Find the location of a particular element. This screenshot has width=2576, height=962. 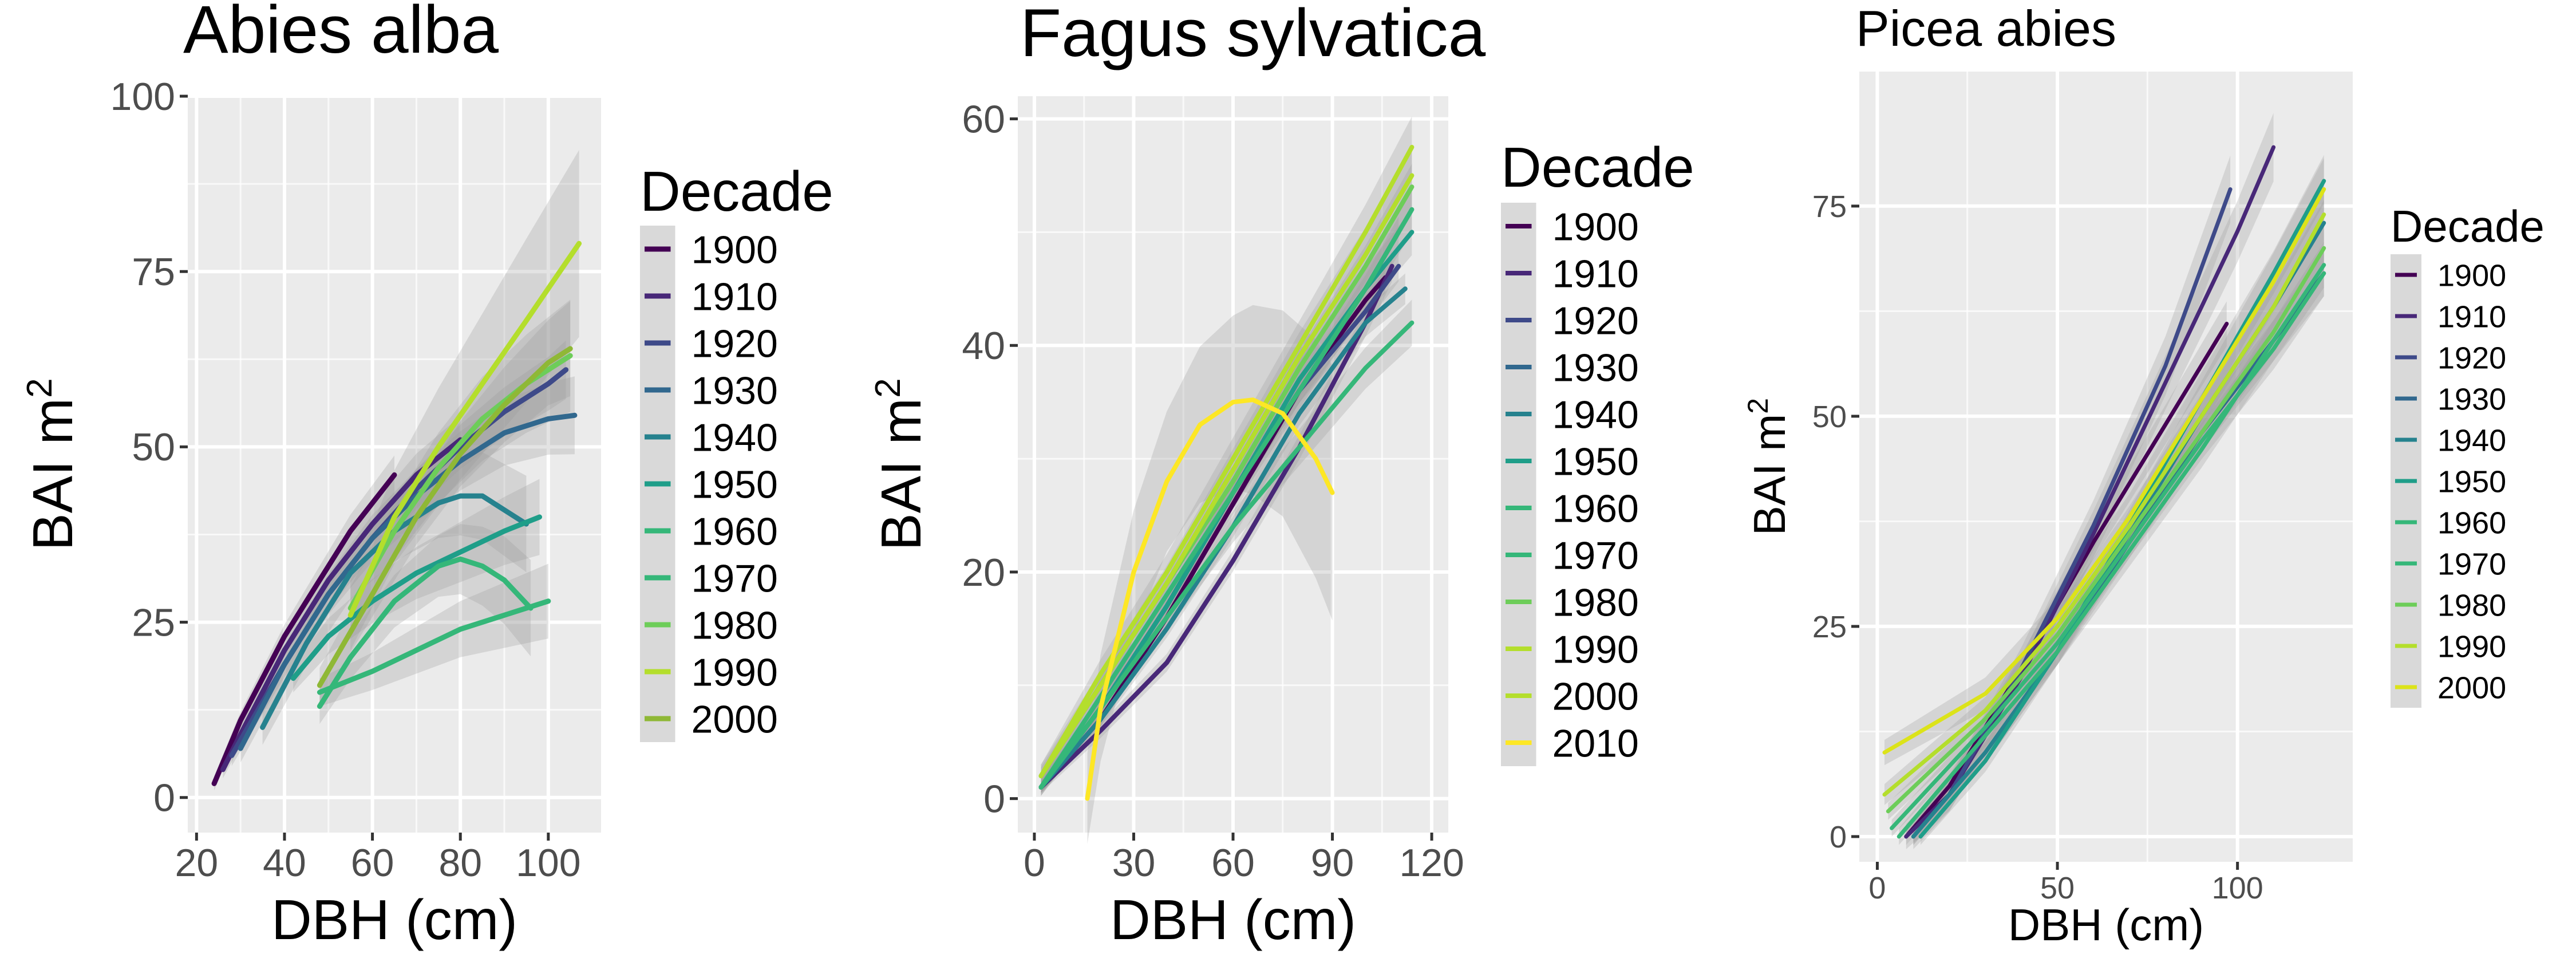

confidence-band-1970 is located at coordinates (2107, 543).